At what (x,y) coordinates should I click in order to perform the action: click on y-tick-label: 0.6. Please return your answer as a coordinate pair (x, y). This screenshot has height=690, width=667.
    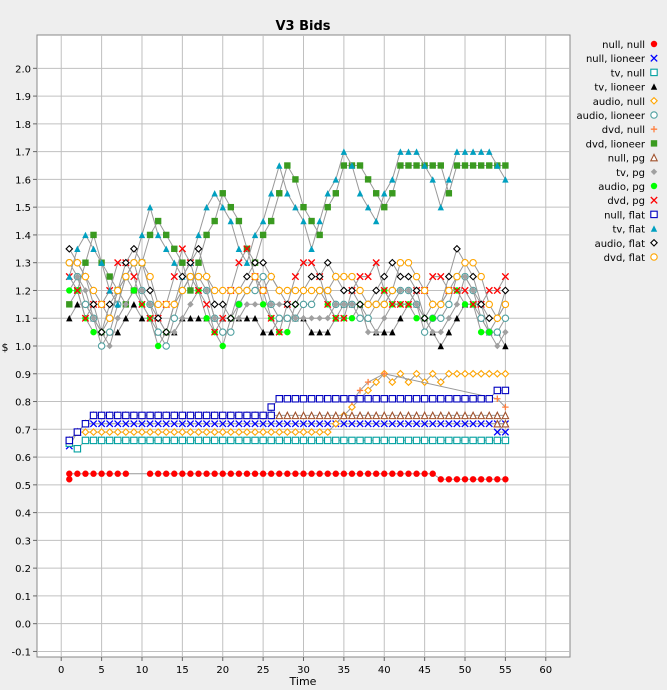
    Looking at the image, I should click on (23, 458).